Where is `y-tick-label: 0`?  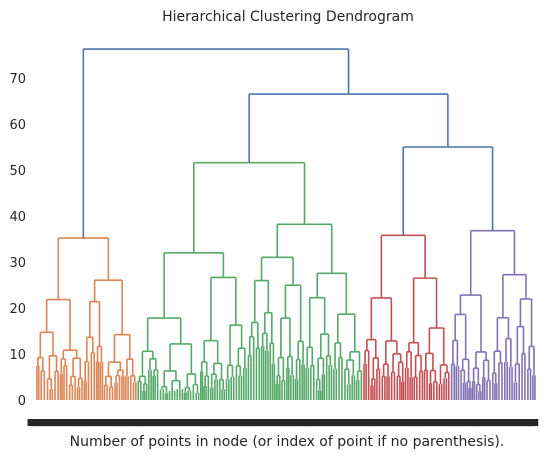 y-tick-label: 0 is located at coordinates (22, 401).